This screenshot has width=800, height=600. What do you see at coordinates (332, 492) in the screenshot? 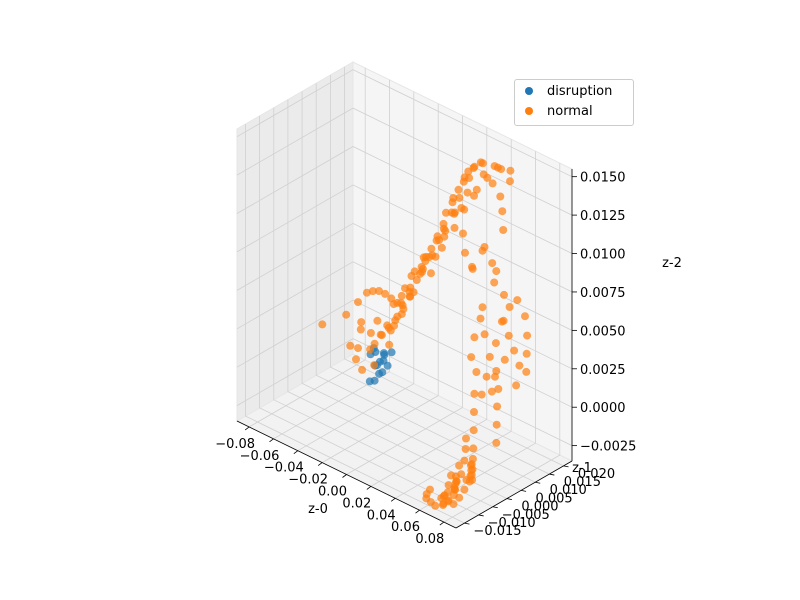
I see `x-tick-label: 0.00` at bounding box center [332, 492].